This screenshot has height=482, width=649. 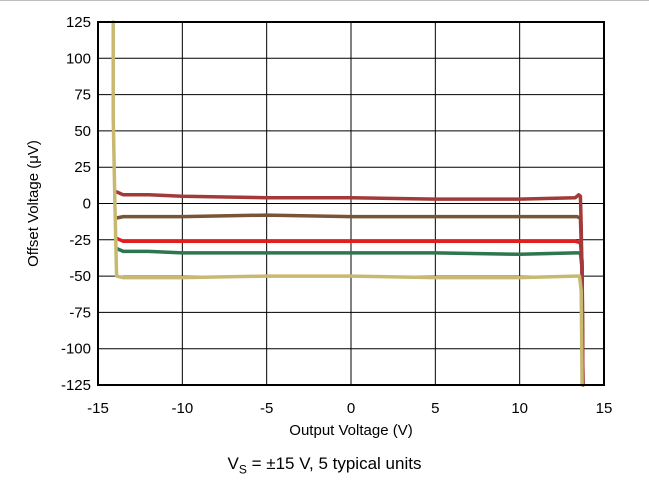 I want to click on y-tick-label: 25, so click(x=82, y=167).